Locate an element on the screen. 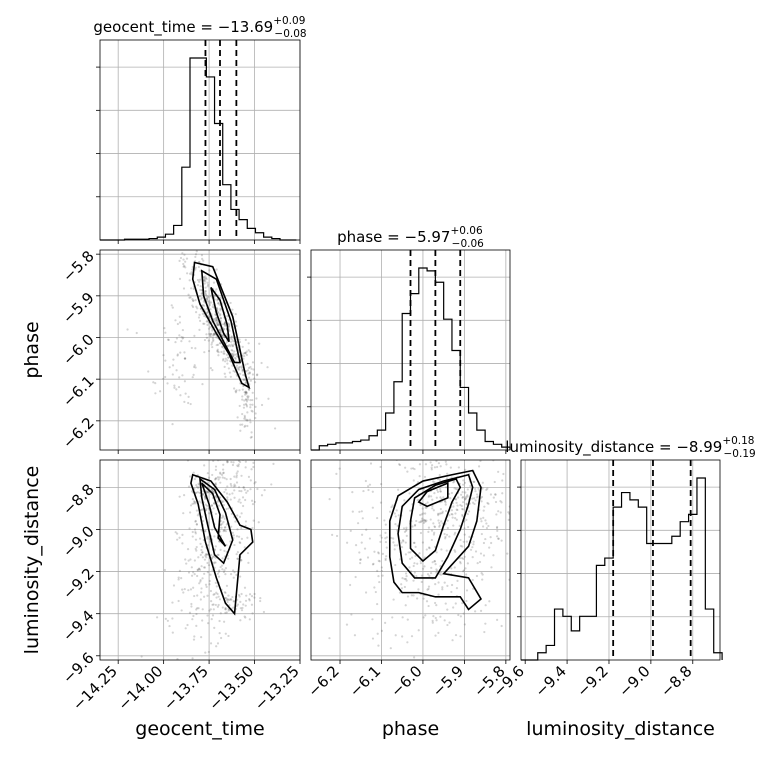 This screenshot has height=760, width=760. x-tick-label-phase: −5.9 is located at coordinates (448, 681).